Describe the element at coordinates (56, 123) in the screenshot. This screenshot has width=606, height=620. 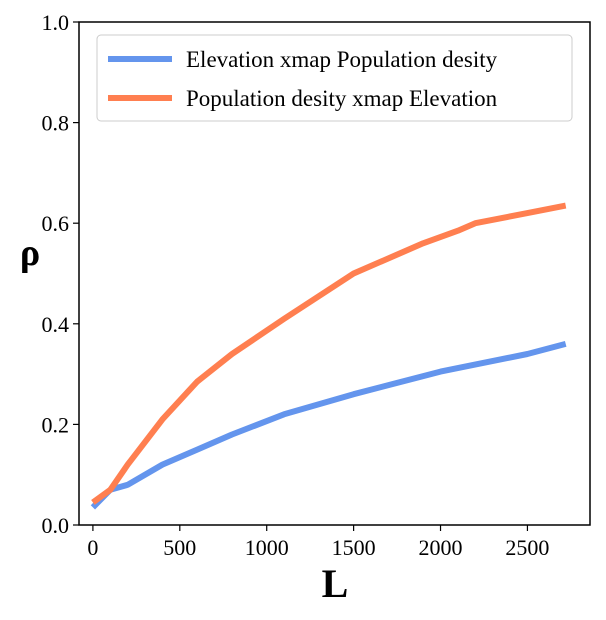
I see `y-tick-label: 0.8` at that location.